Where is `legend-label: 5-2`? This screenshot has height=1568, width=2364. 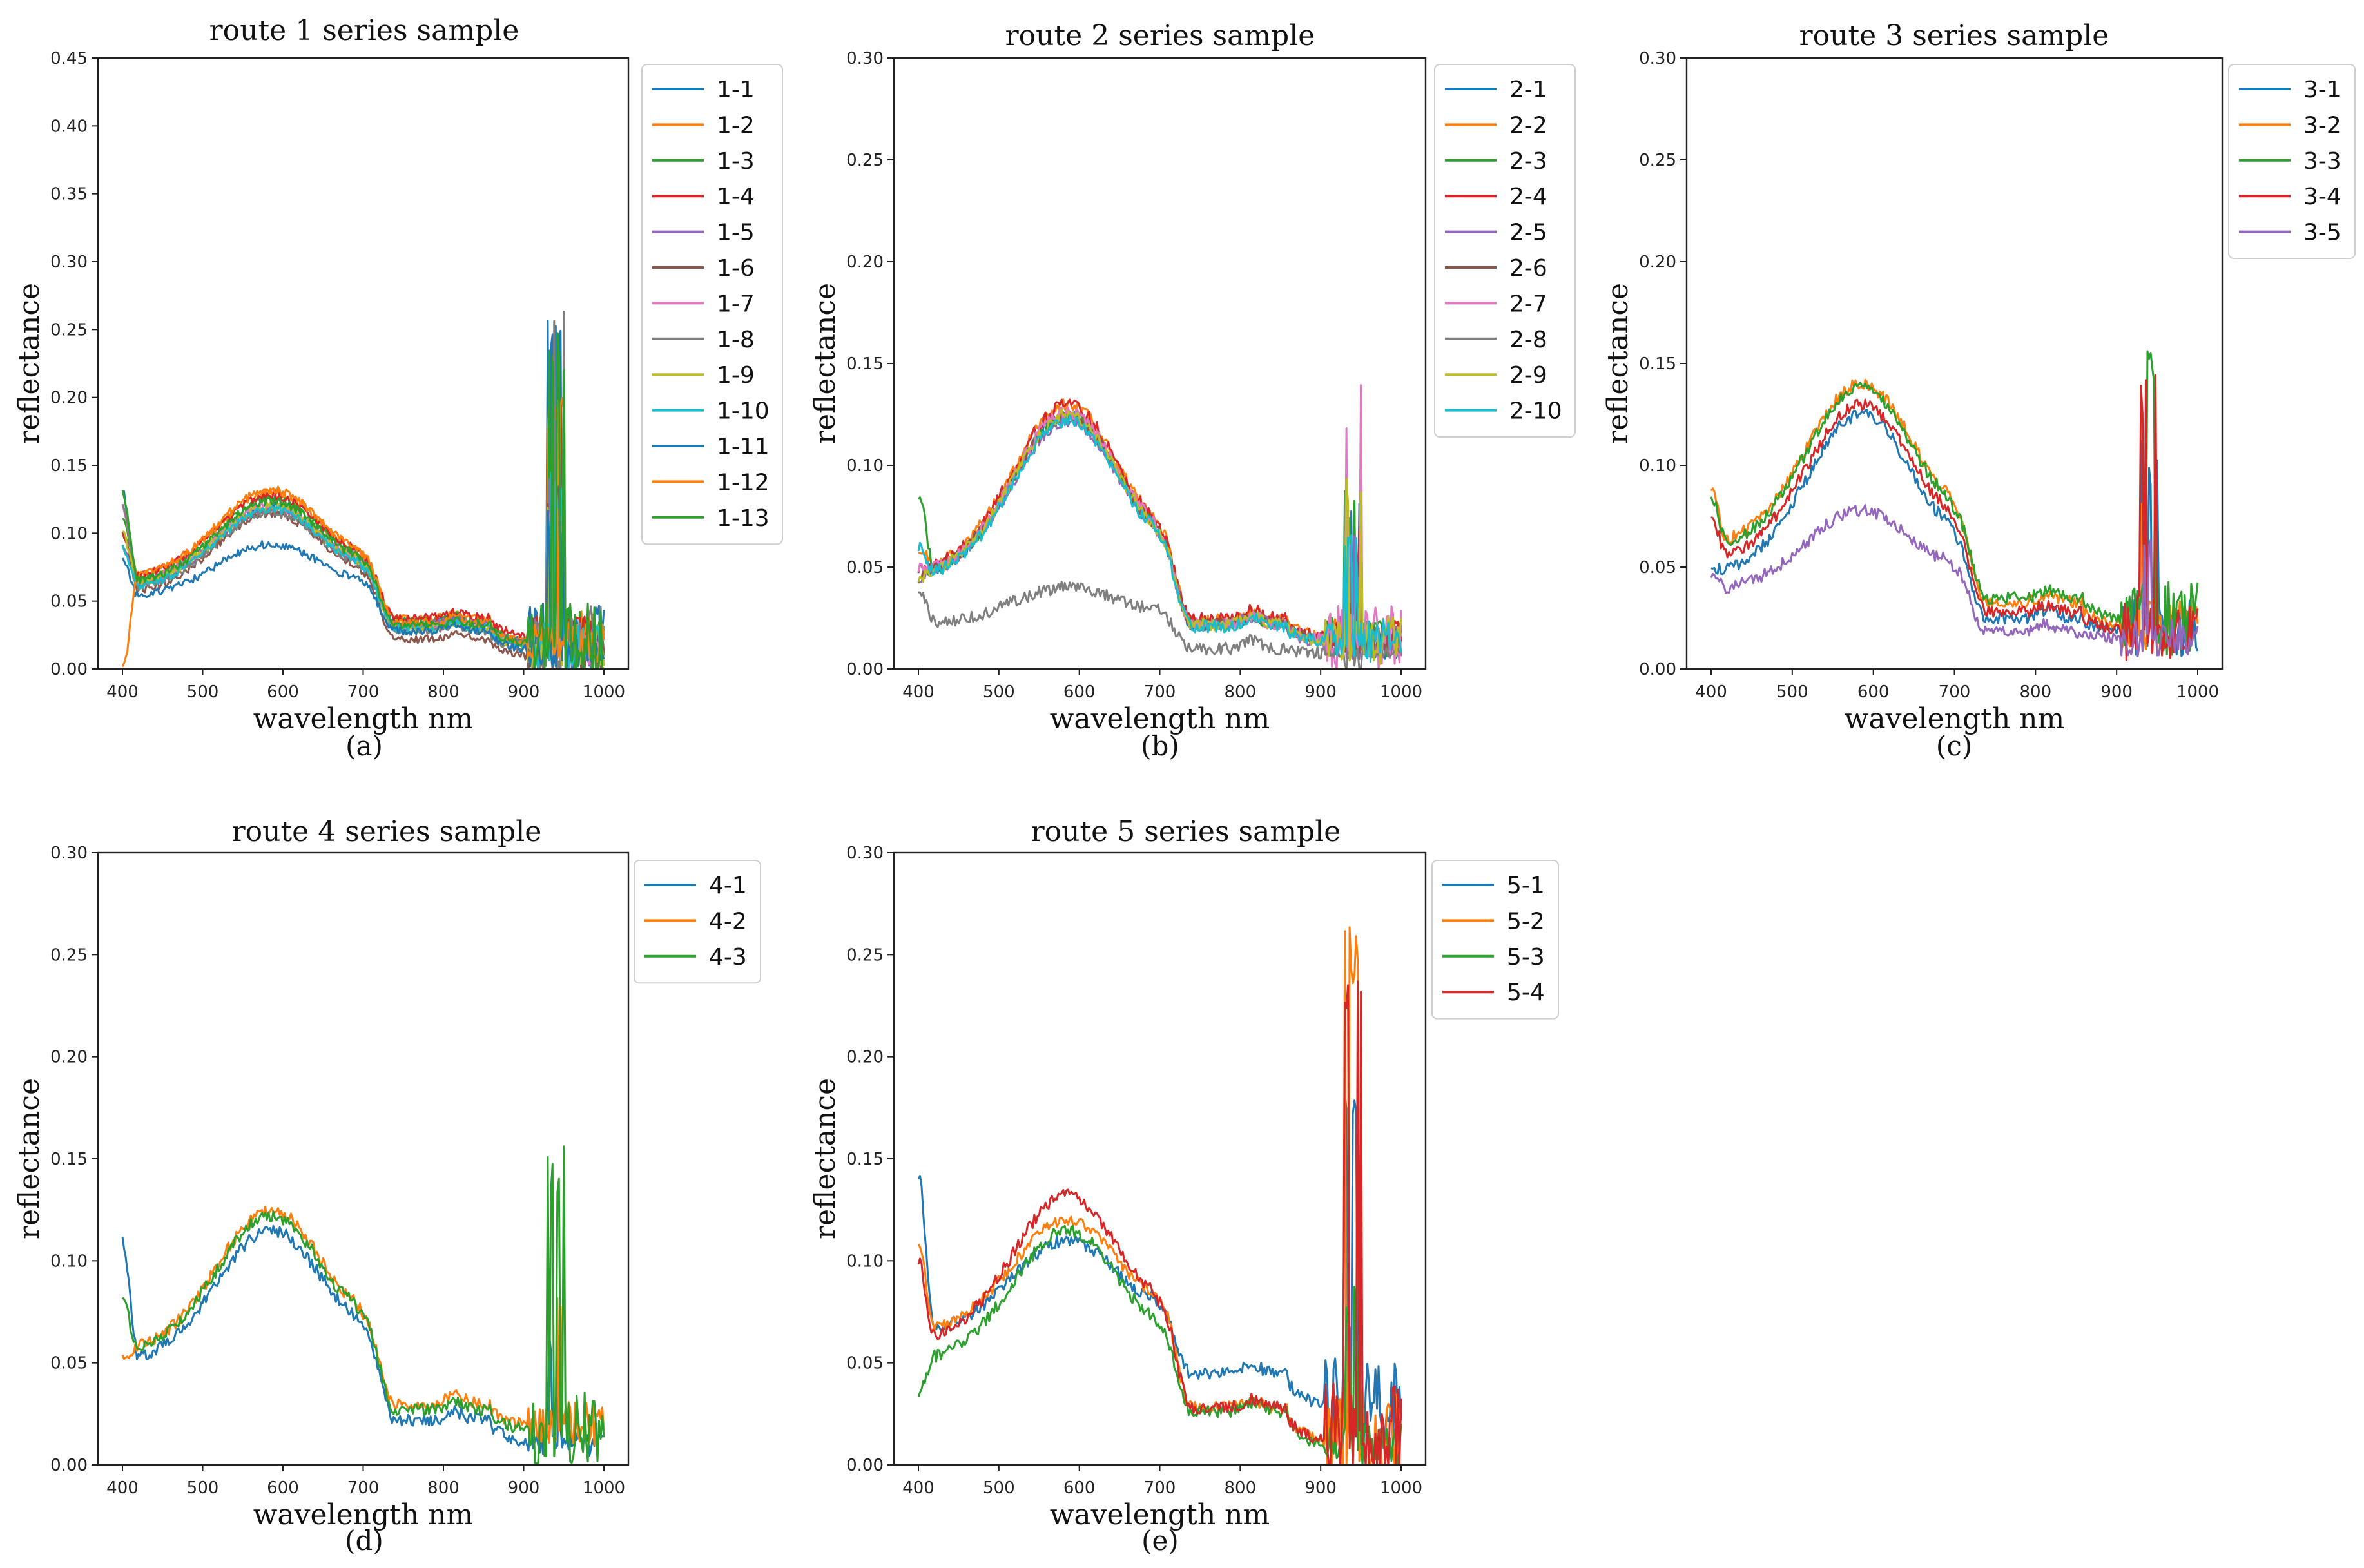
legend-label: 5-2 is located at coordinates (1526, 921).